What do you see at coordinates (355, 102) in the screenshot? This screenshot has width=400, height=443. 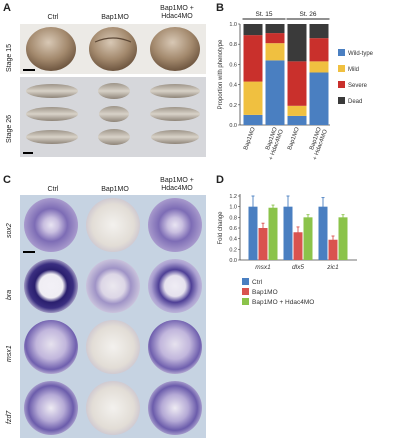 I see `b-legend-label: Dead` at bounding box center [355, 102].